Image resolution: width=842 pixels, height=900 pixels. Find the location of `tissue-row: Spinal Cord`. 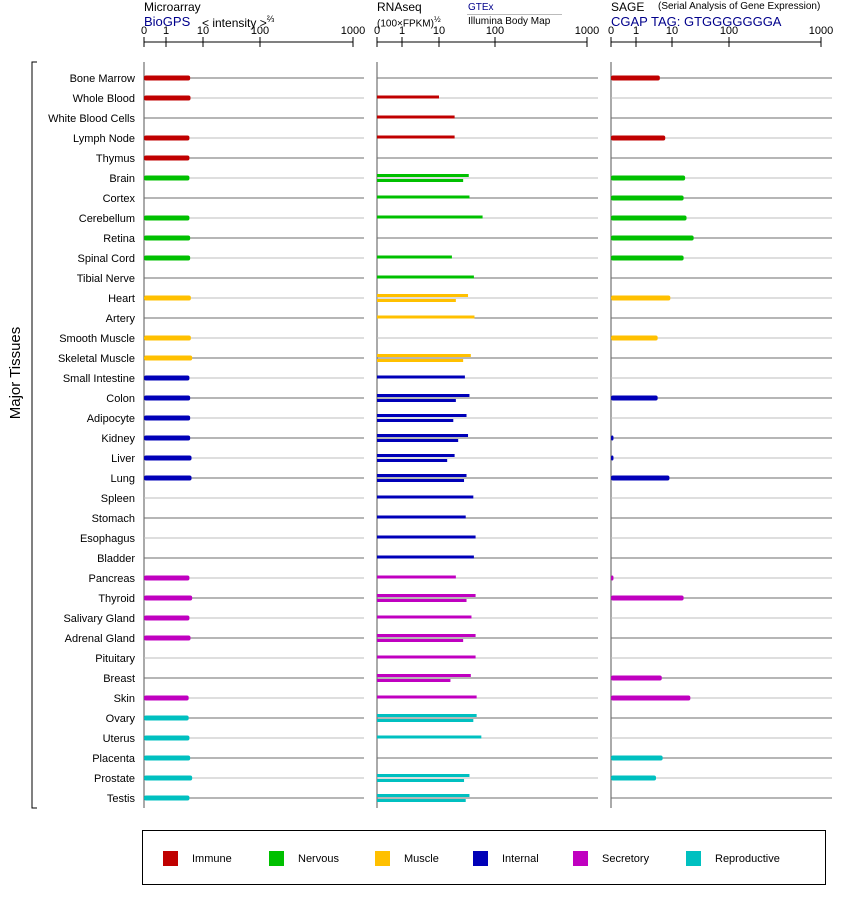

tissue-row: Spinal Cord is located at coordinates (455, 259).